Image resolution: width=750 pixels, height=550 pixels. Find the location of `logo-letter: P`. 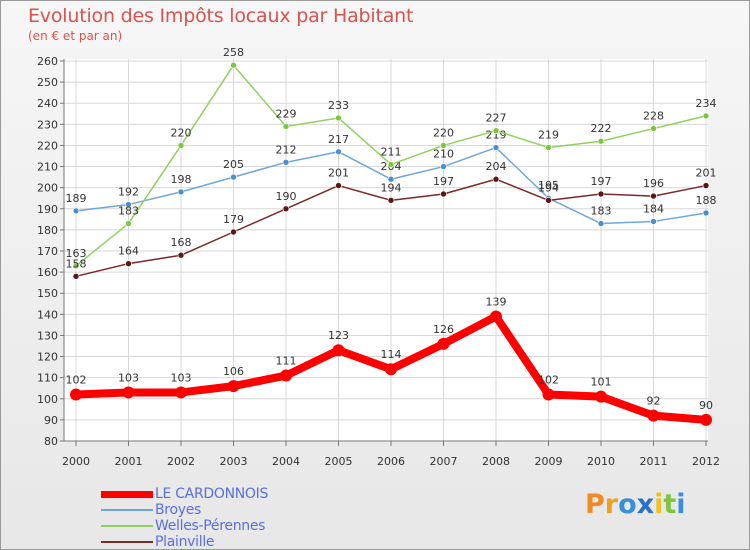

logo-letter: P is located at coordinates (595, 504).